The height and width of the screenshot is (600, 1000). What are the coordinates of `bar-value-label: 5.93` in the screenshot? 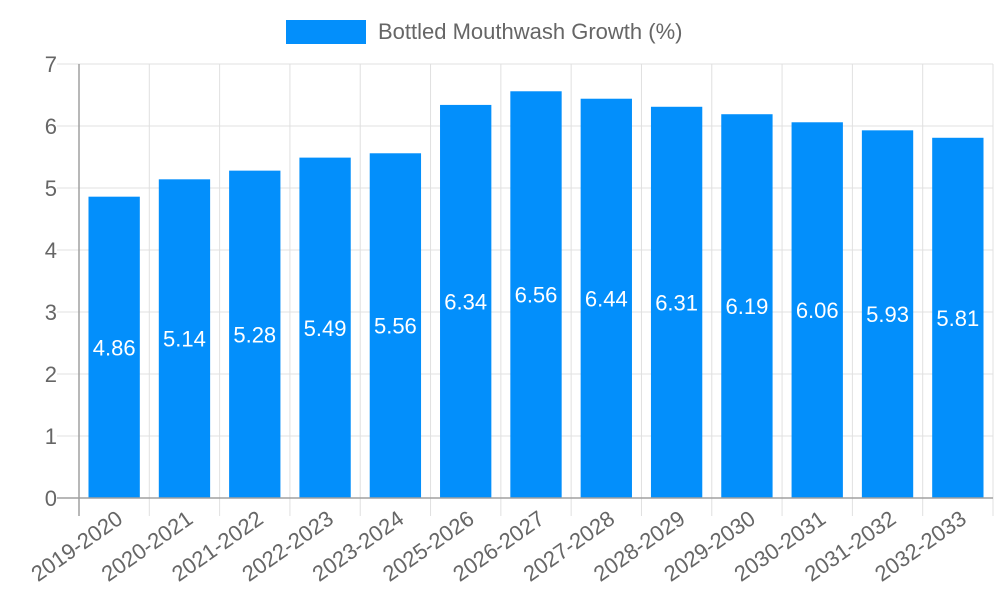 It's located at (887, 314).